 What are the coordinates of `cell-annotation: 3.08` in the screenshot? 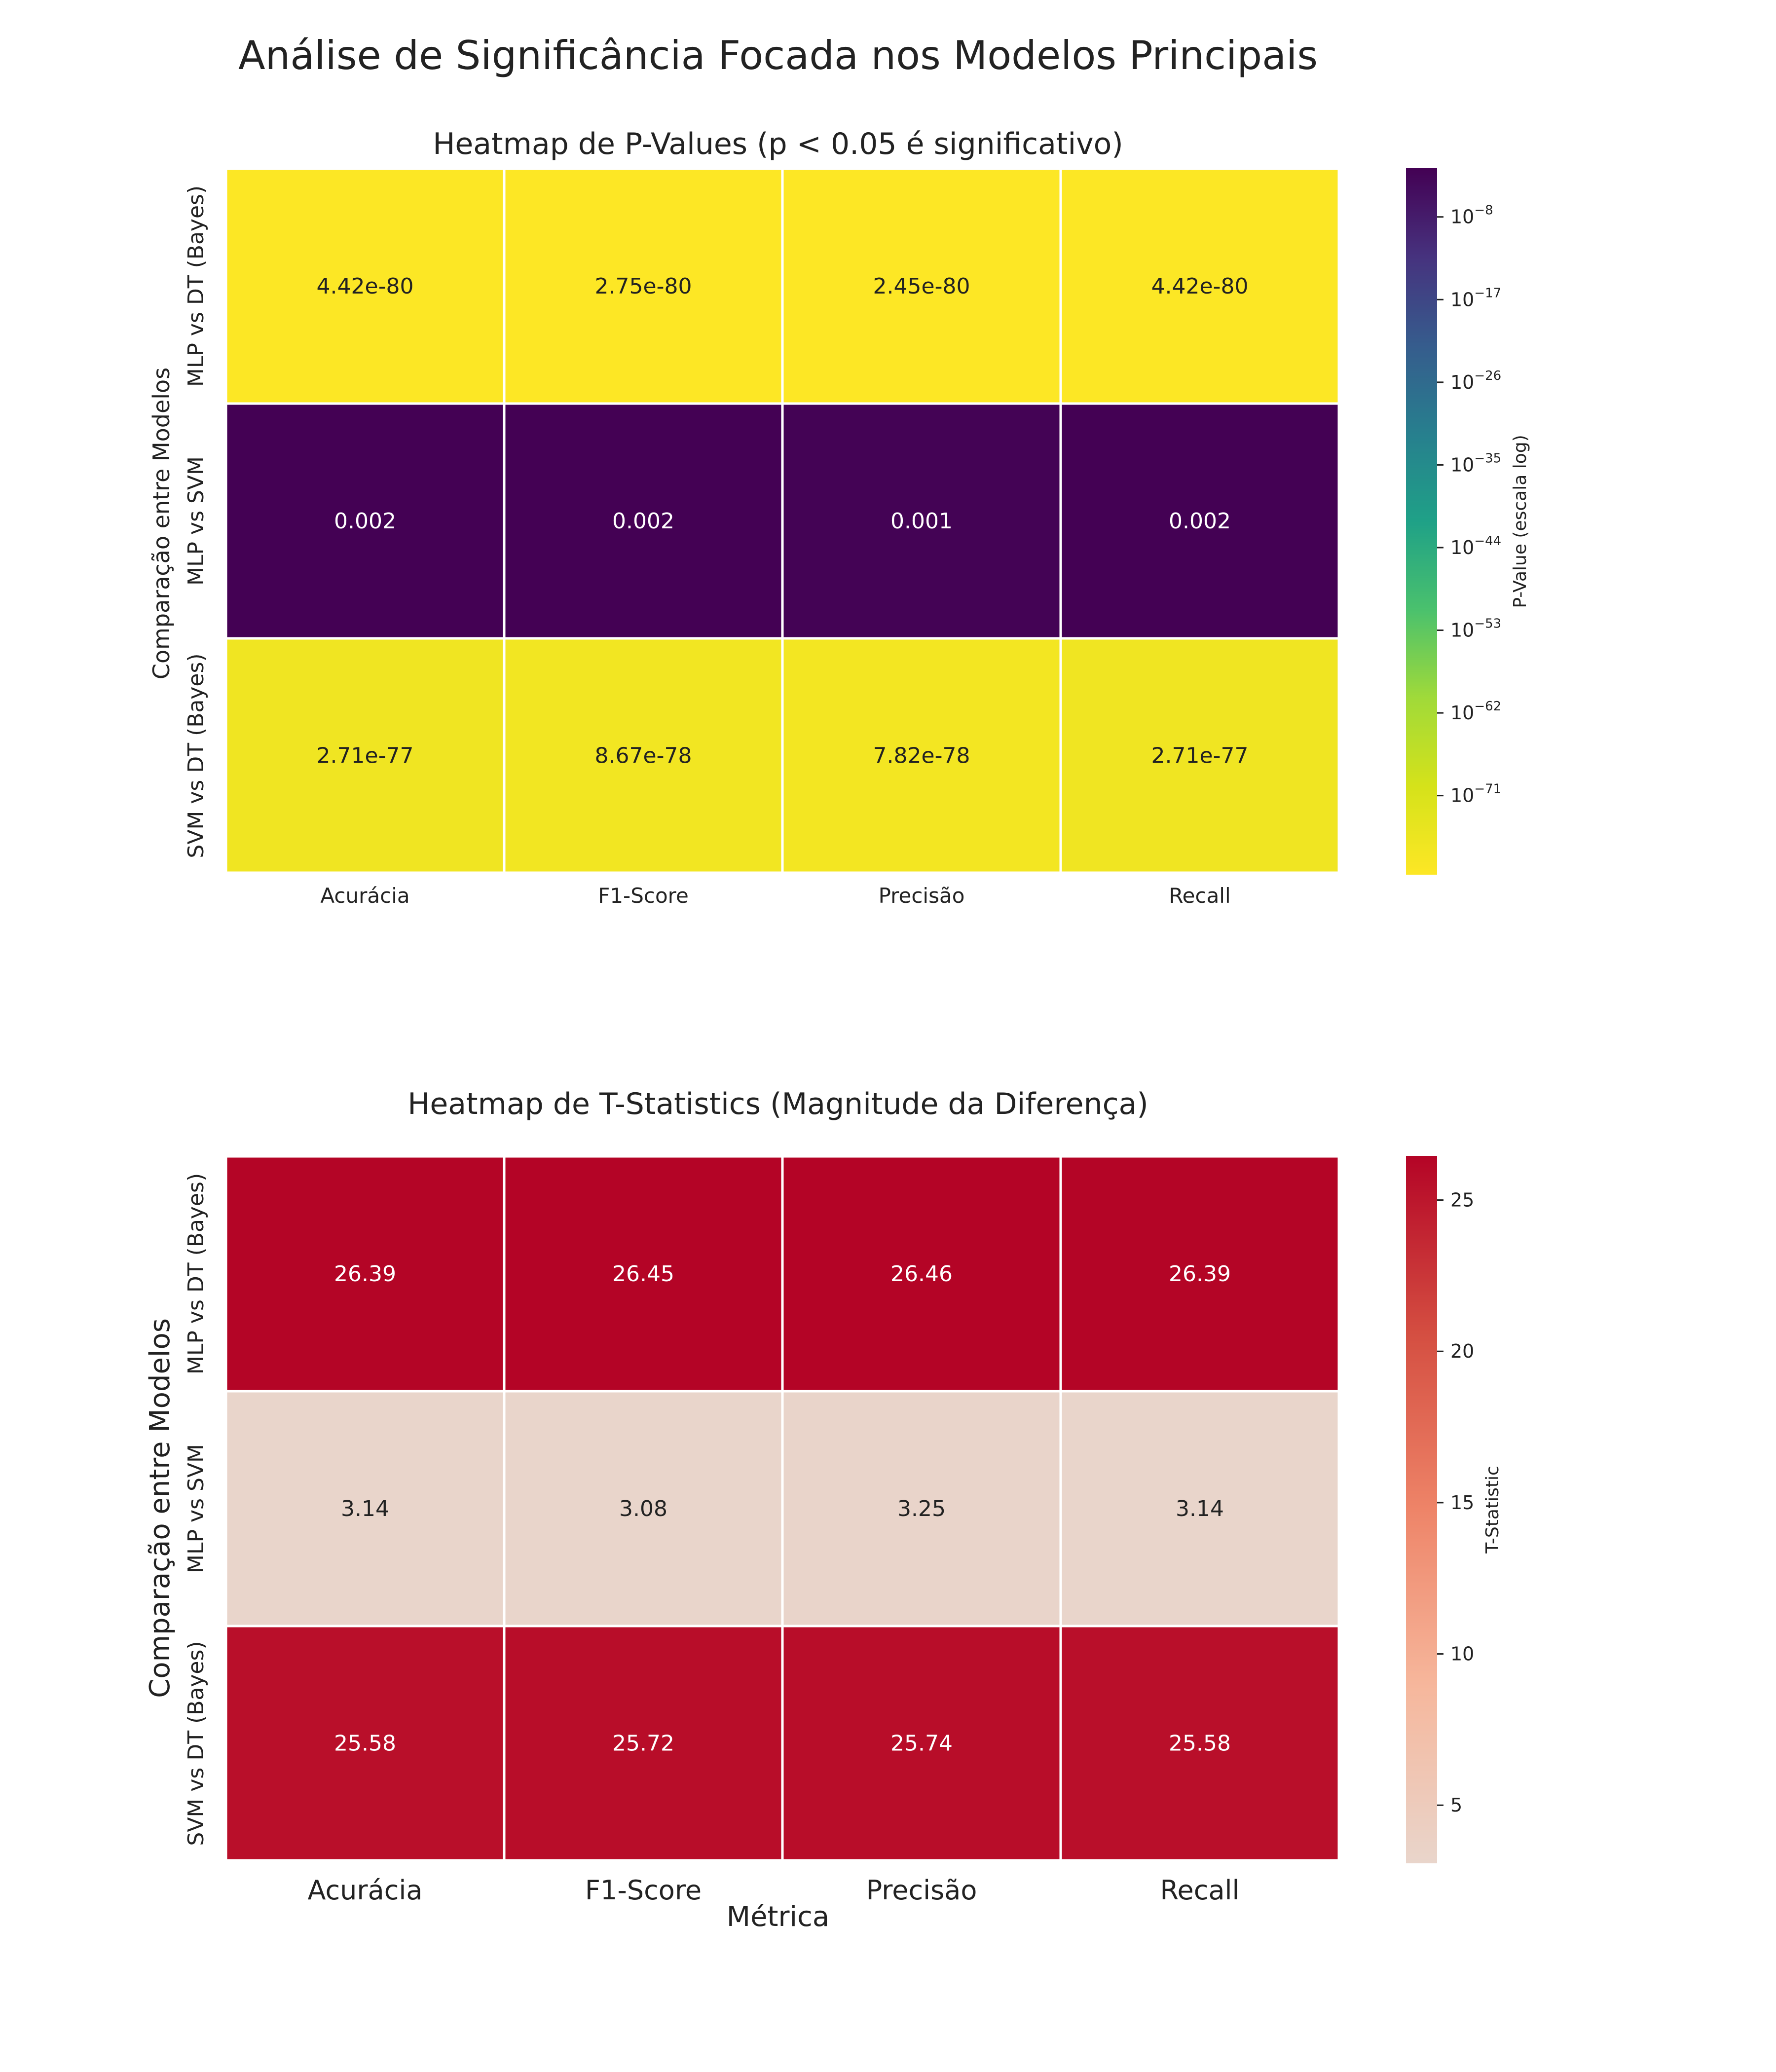 It's located at (643, 1509).